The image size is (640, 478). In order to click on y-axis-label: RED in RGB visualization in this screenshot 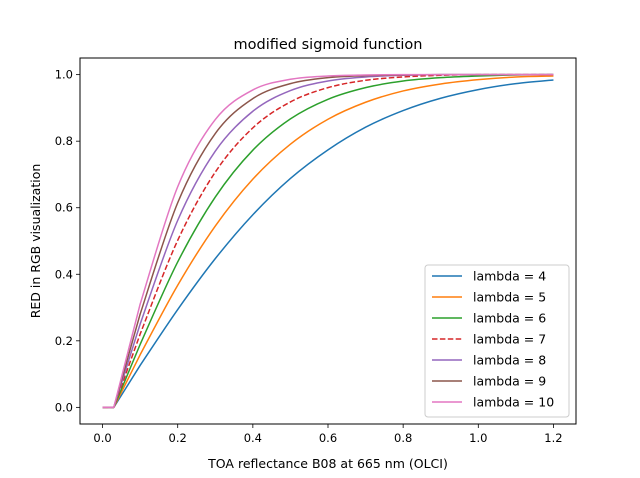, I will do `click(35, 241)`.